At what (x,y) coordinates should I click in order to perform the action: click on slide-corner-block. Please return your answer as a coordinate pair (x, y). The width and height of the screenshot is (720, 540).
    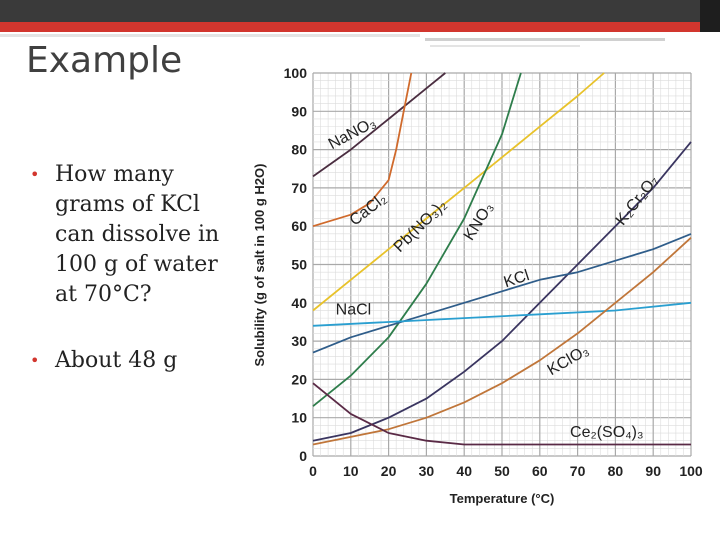
    Looking at the image, I should click on (710, 16).